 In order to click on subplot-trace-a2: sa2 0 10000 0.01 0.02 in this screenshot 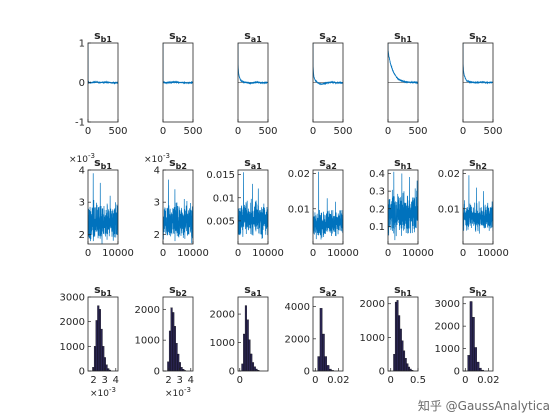, I will do `click(323, 207)`.